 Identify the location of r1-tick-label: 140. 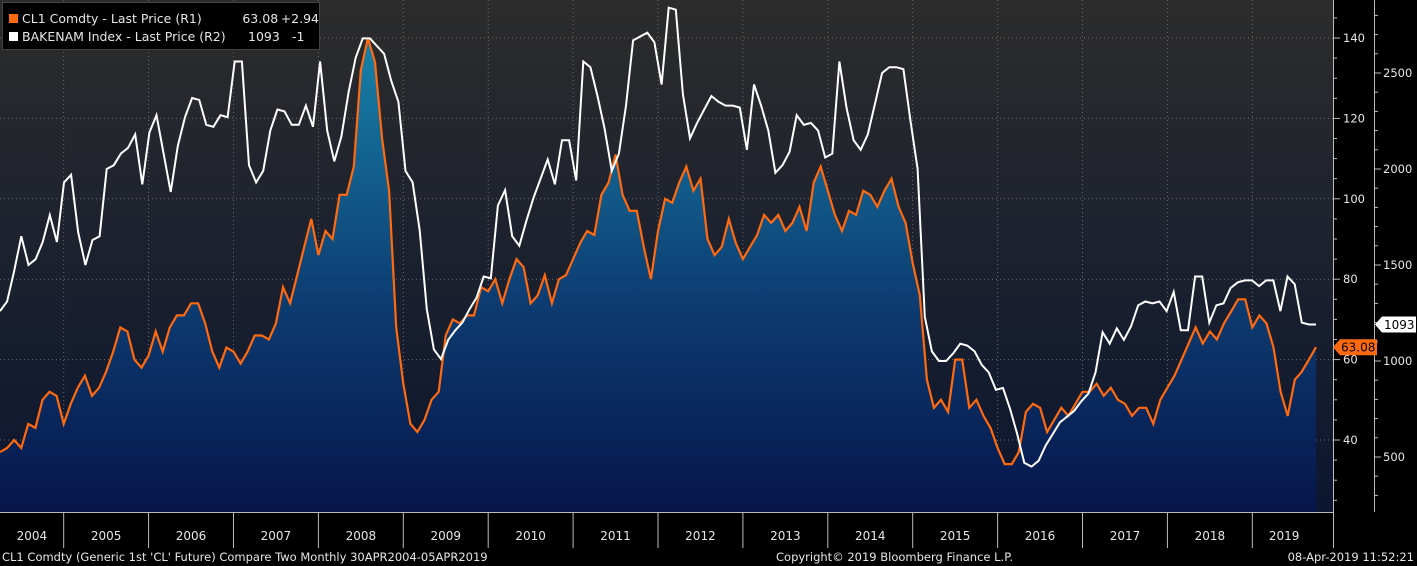
(1354, 38).